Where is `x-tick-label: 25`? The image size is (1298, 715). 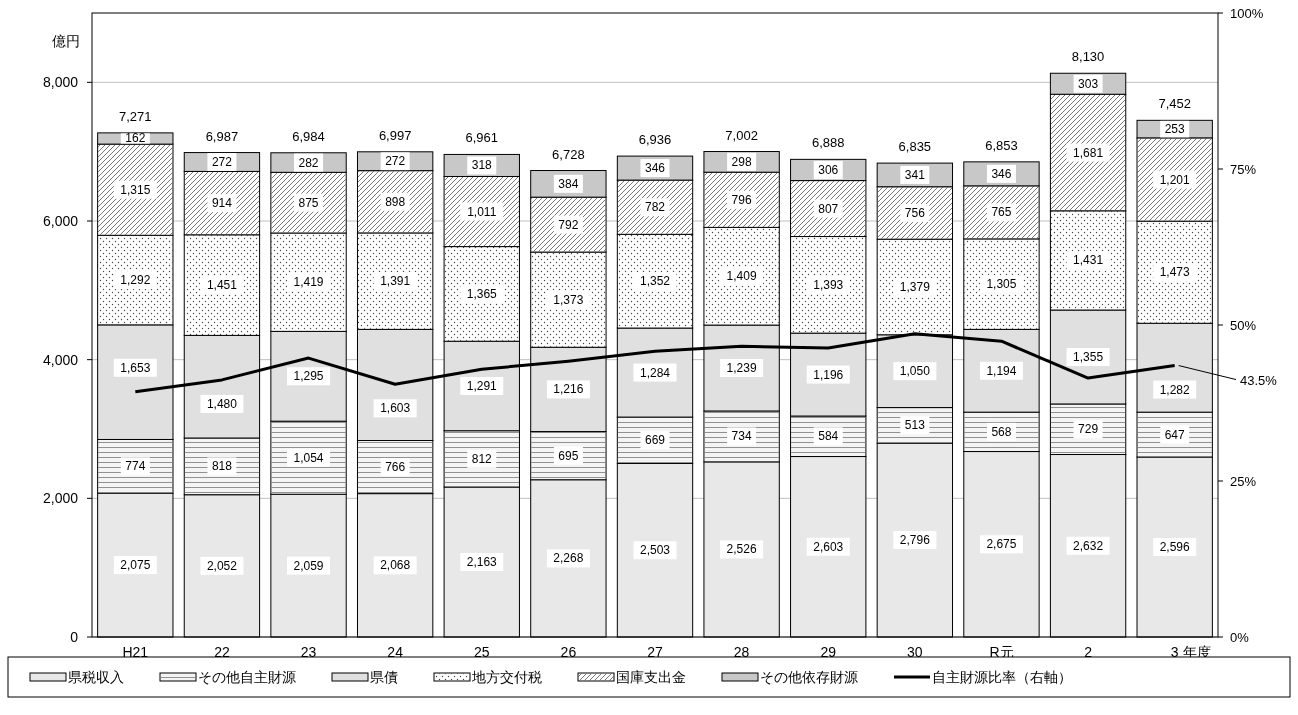 x-tick-label: 25 is located at coordinates (481, 652).